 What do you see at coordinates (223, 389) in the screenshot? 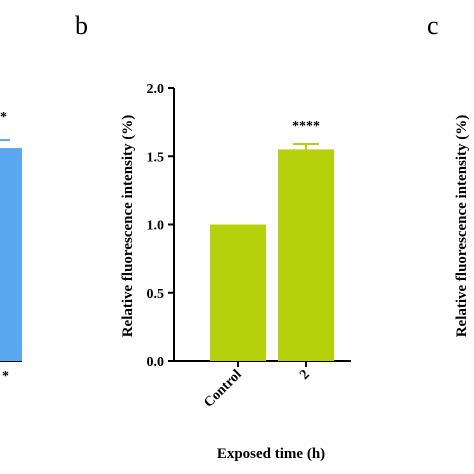
I see `x-tick-label: Control` at bounding box center [223, 389].